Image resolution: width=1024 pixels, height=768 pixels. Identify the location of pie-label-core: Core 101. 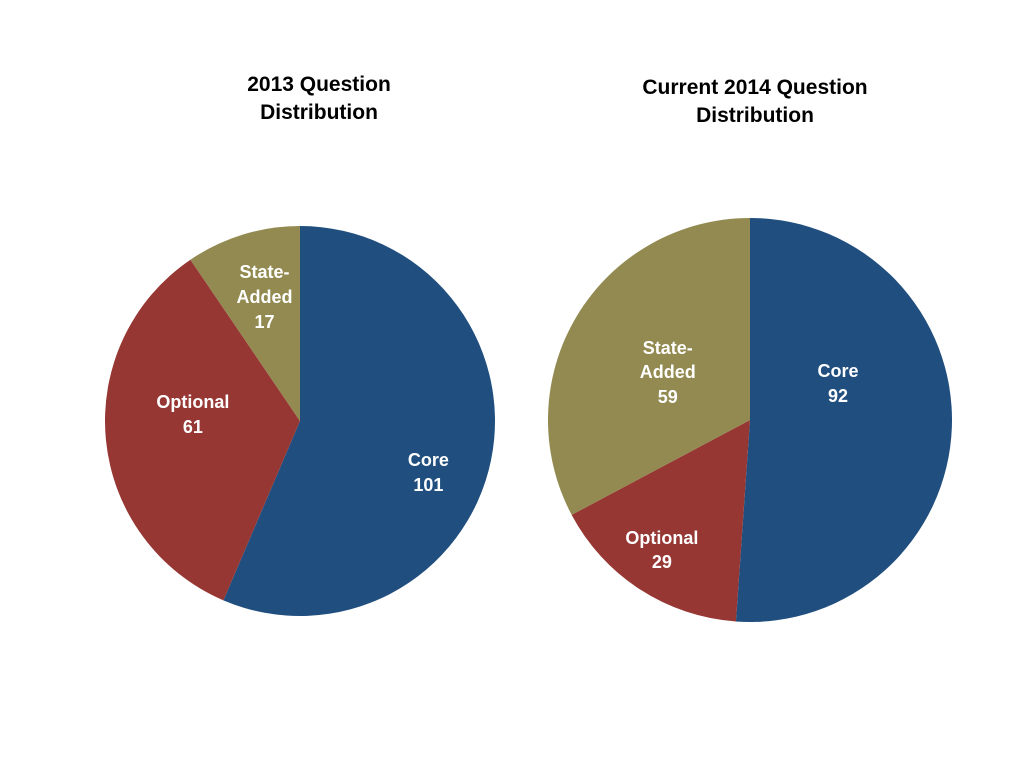
(428, 472).